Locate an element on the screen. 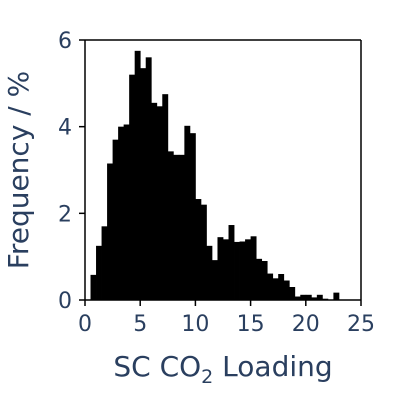  x-axis-title: SC CO2 Loading is located at coordinates (222, 369).